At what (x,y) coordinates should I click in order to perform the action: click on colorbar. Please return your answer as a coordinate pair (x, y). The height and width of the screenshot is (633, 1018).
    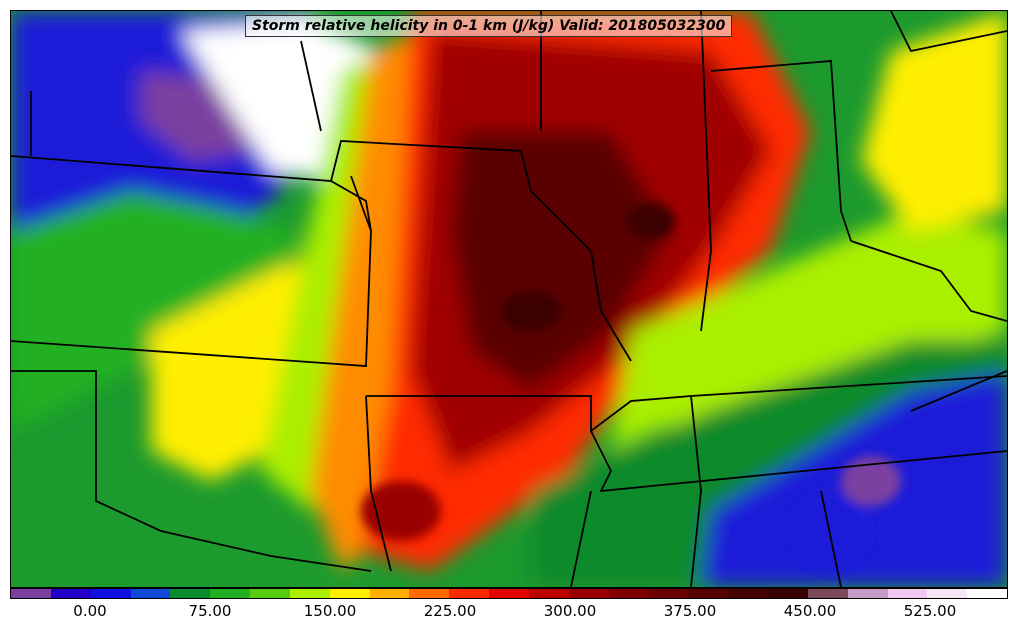
    Looking at the image, I should click on (509, 593).